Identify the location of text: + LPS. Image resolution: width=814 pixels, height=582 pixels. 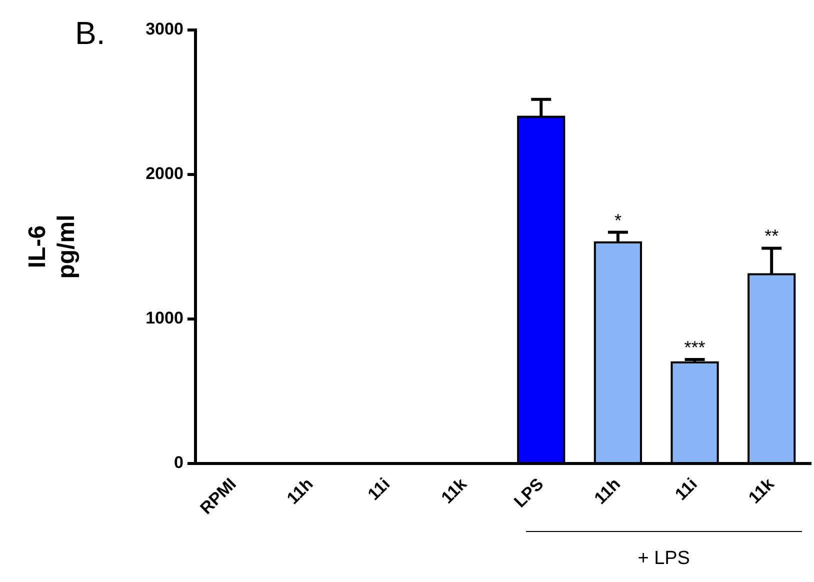
(664, 559).